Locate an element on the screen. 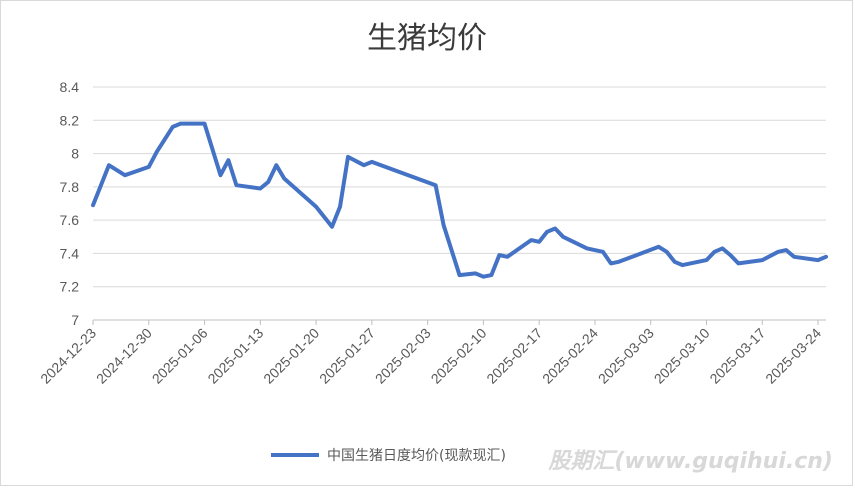 The width and height of the screenshot is (855, 488). legend: 中国生猪日度均价(现款现汇) is located at coordinates (388, 456).